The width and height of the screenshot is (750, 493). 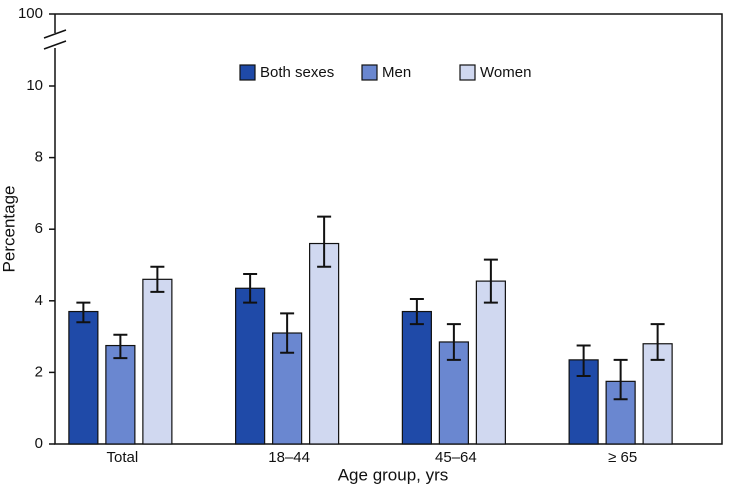 I want to click on y-tick-label: 8, so click(x=39, y=157).